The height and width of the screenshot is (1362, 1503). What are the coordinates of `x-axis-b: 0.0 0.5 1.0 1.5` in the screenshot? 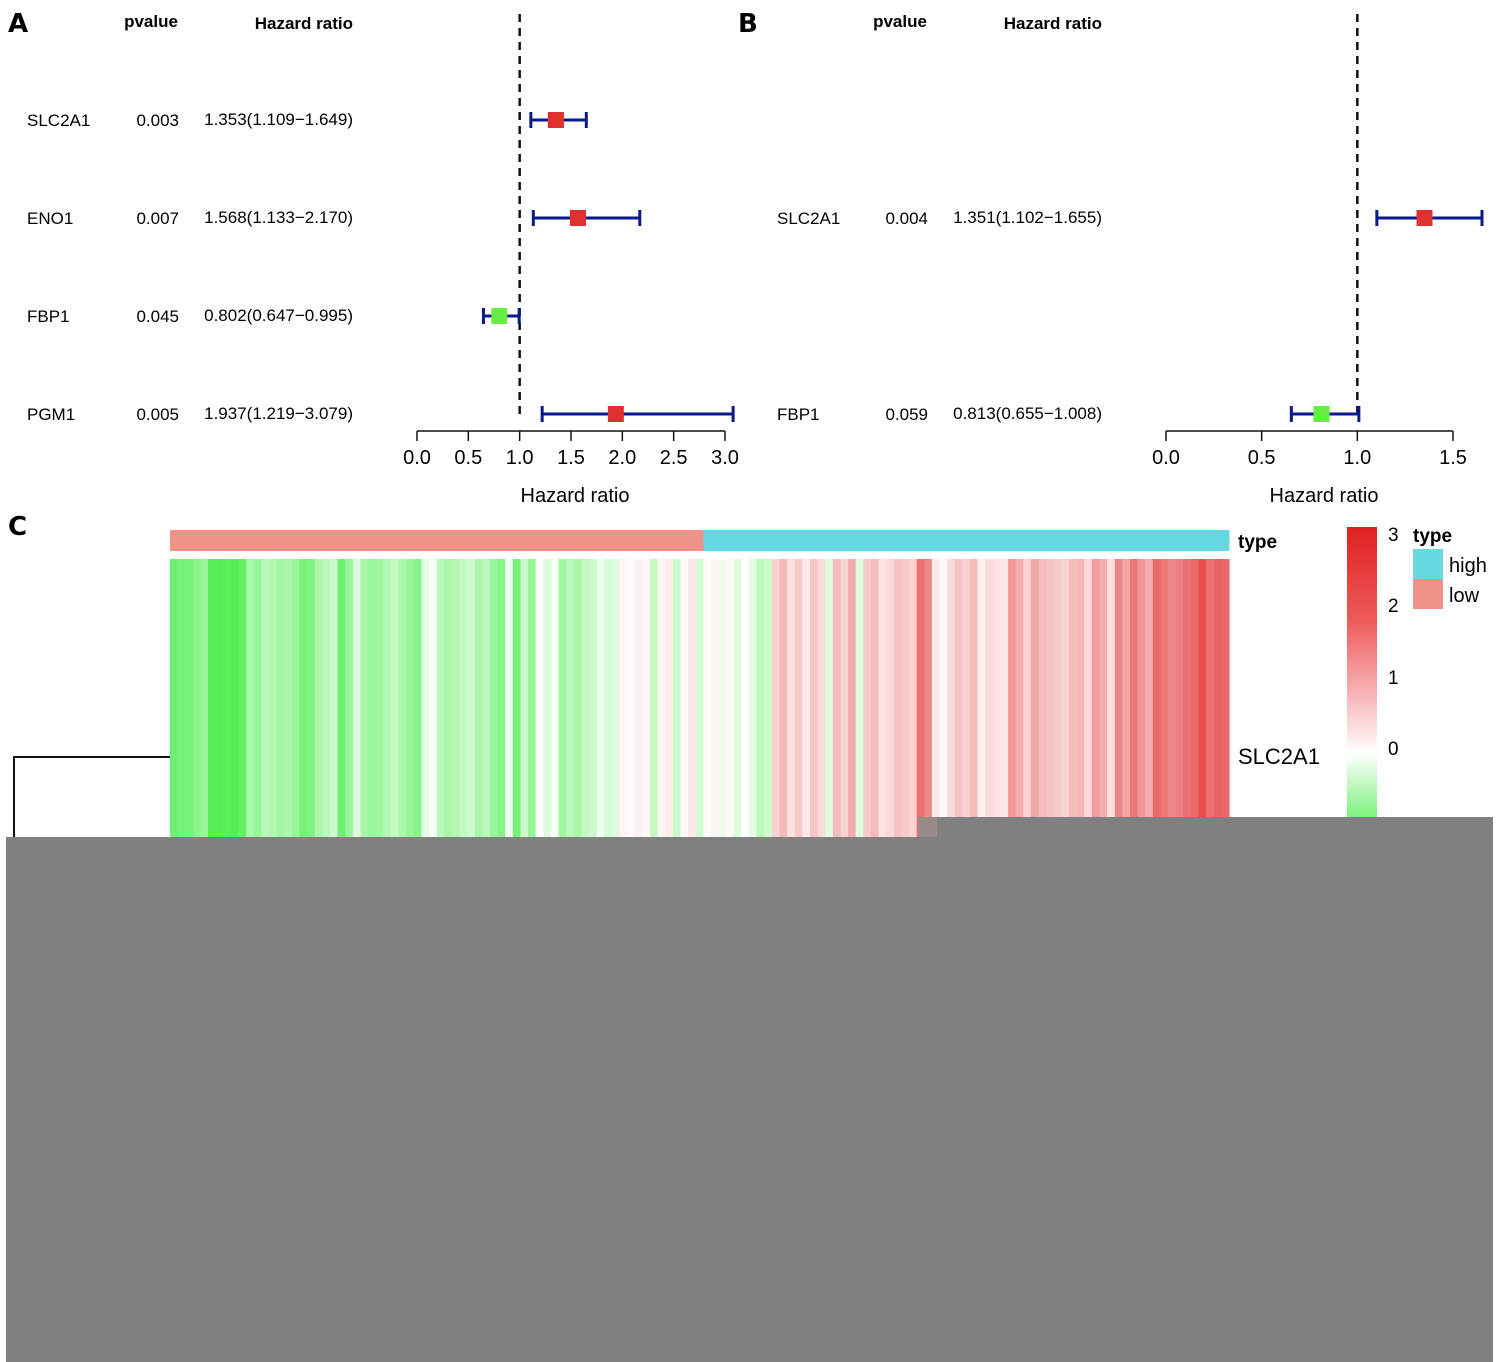 It's located at (1309, 449).